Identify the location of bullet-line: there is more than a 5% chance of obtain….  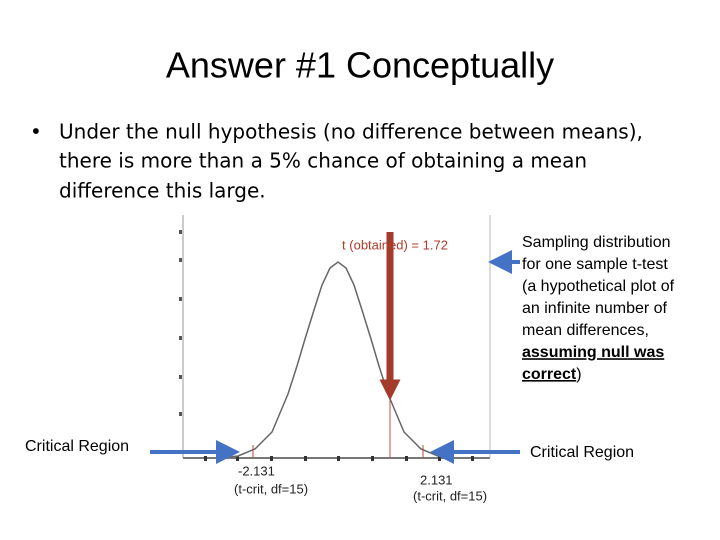
(323, 161).